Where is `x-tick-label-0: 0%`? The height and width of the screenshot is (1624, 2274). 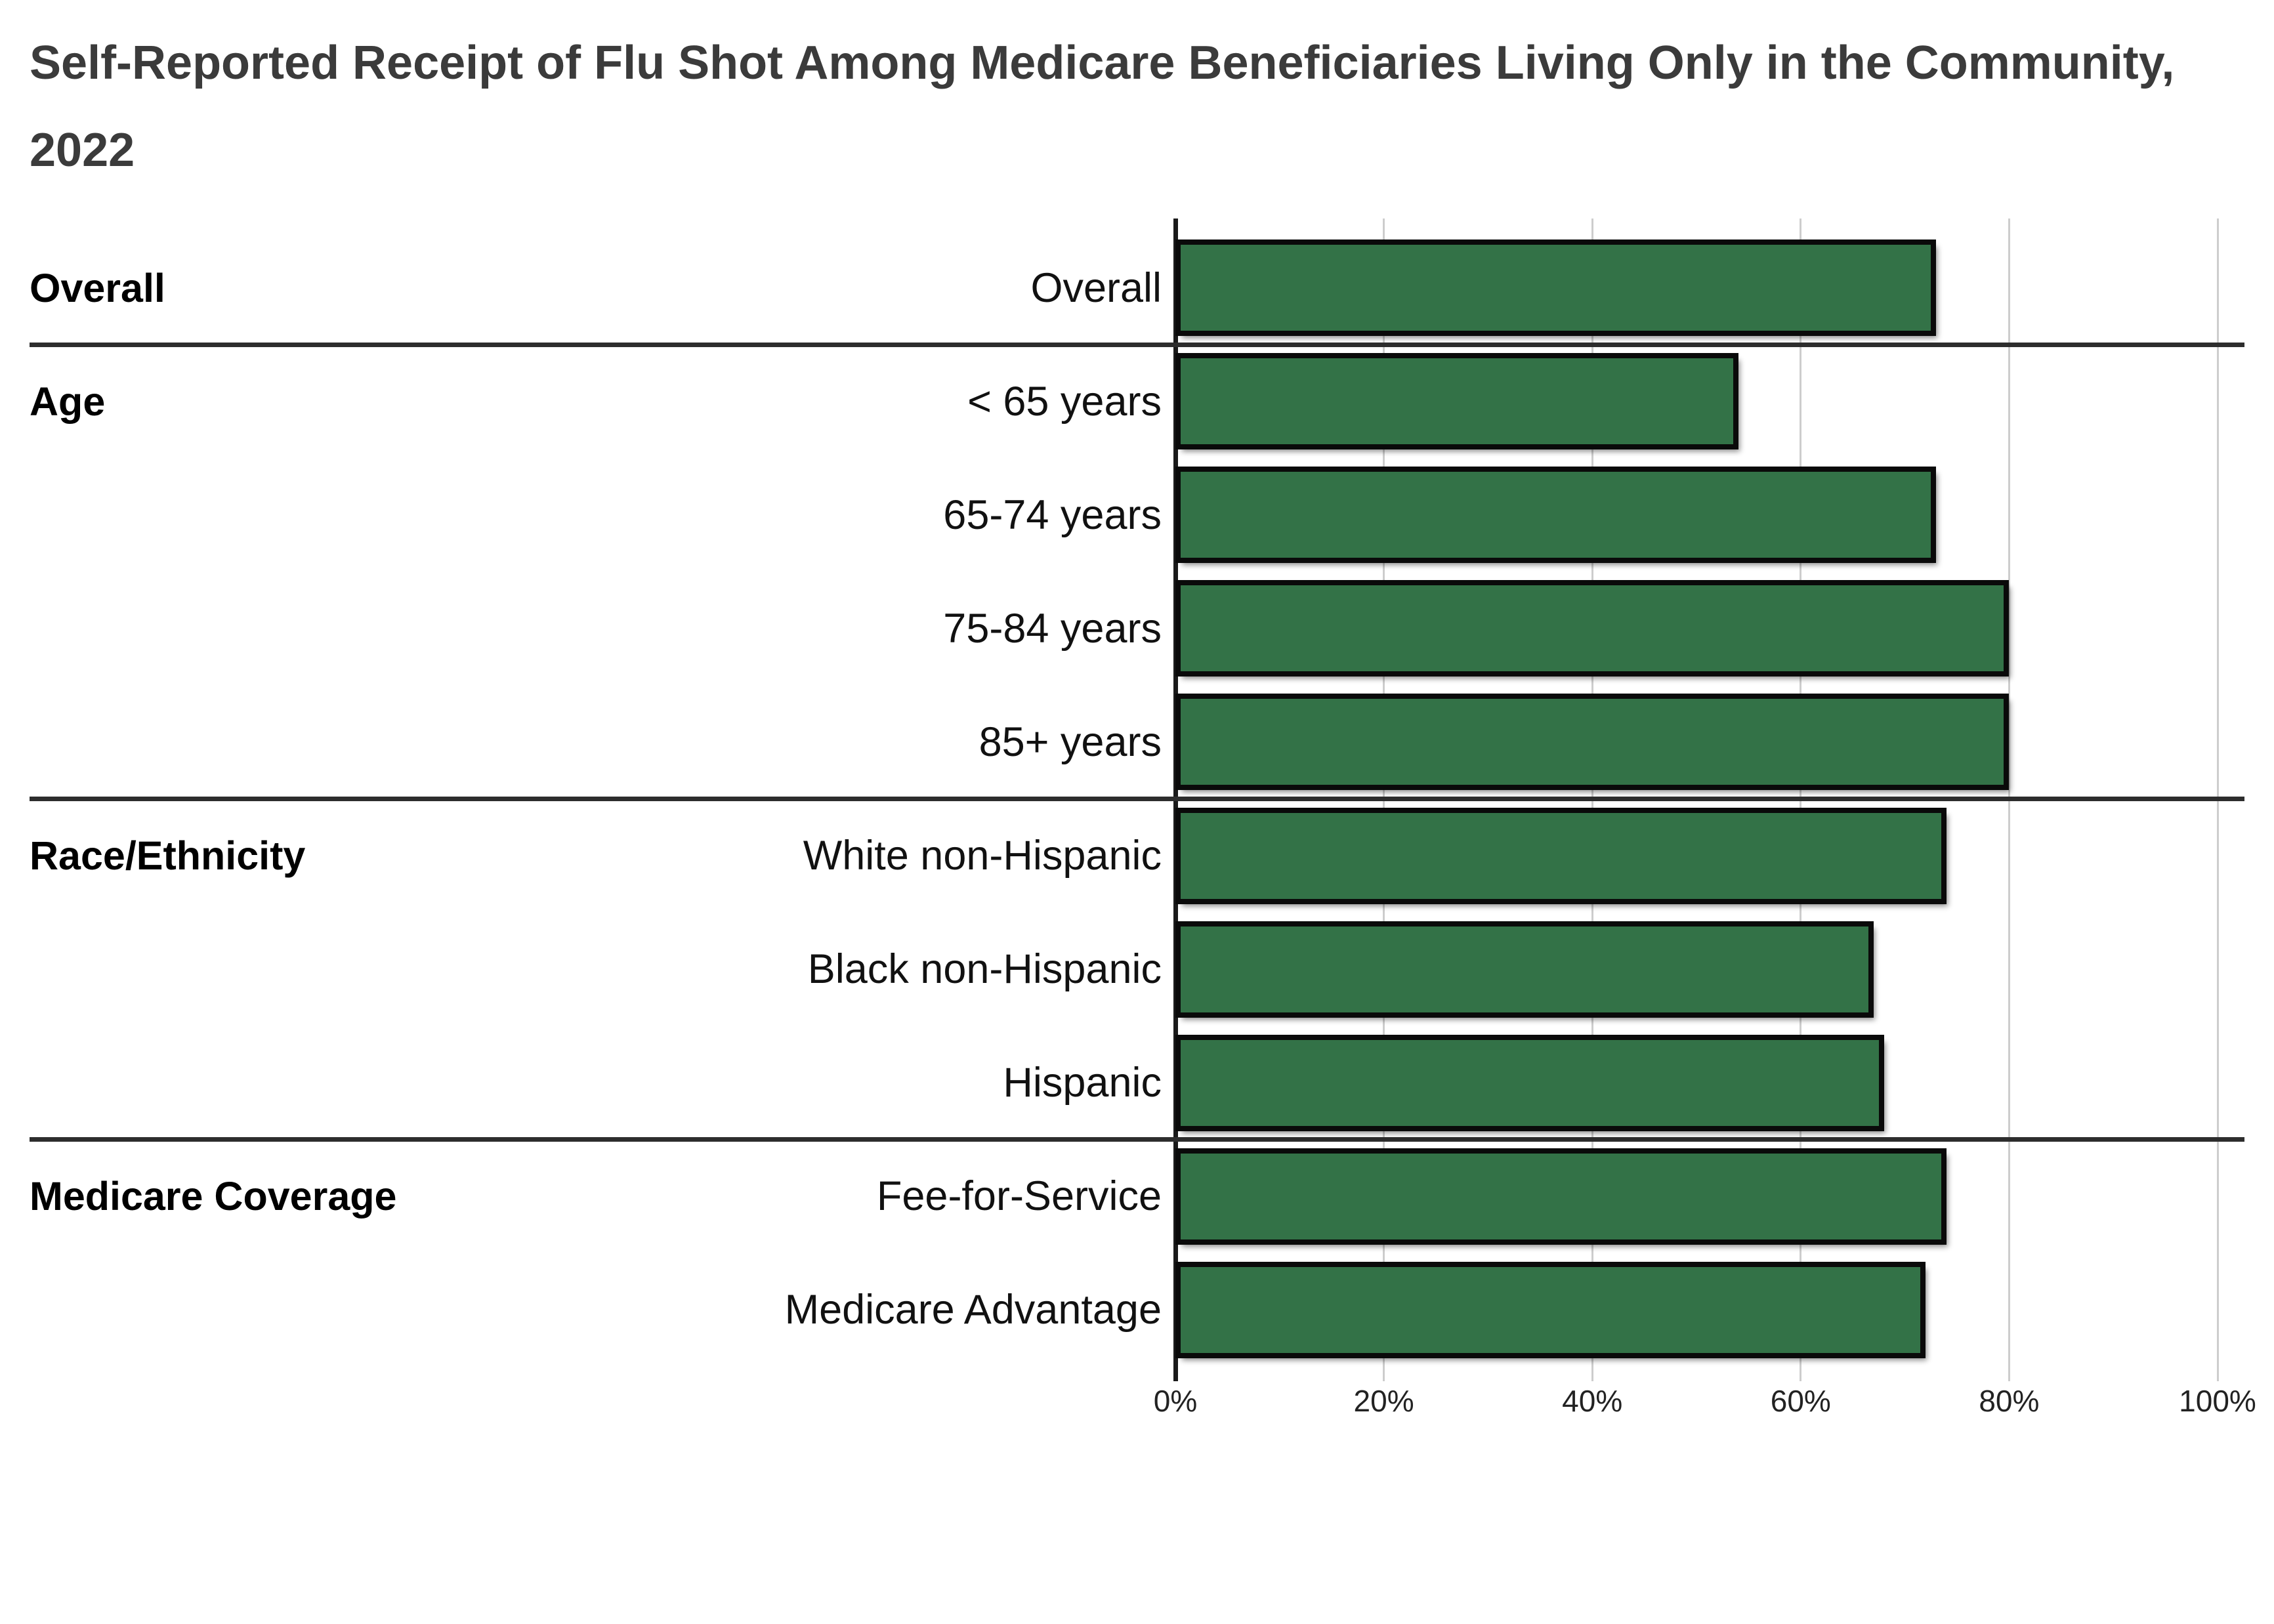 x-tick-label-0: 0% is located at coordinates (1175, 1401).